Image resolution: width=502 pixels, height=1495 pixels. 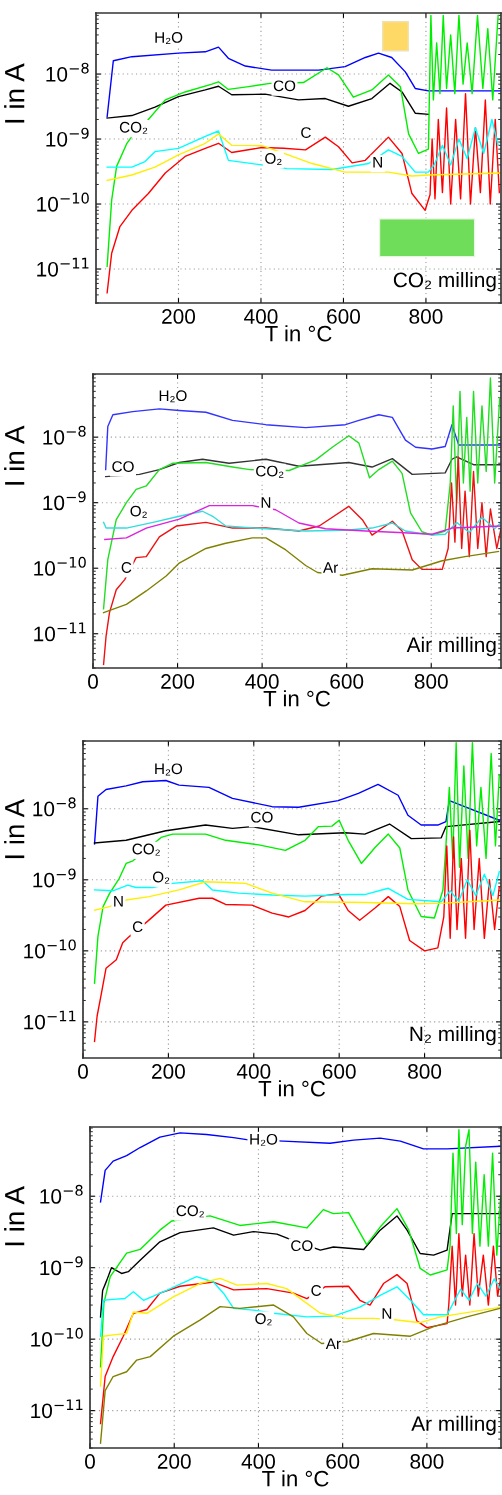 I want to click on annotation: N₂ milling, so click(x=453, y=1035).